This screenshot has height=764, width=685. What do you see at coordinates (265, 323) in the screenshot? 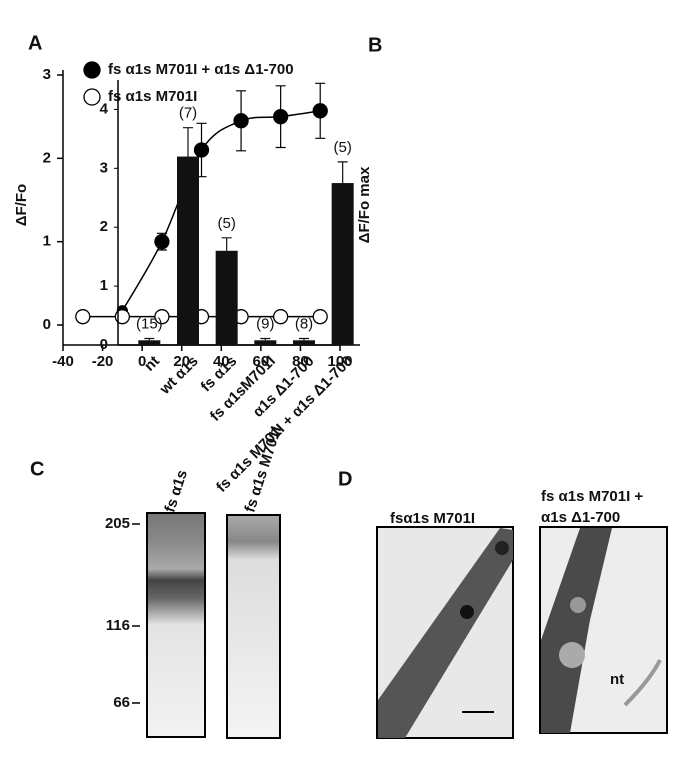
I see `n-label: (9)` at bounding box center [265, 323].